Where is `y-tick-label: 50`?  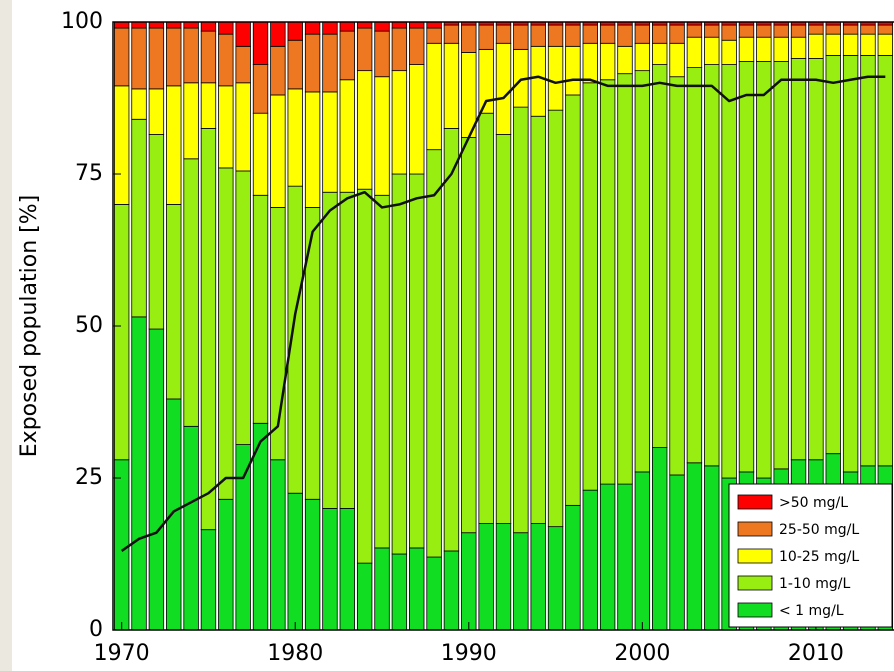
y-tick-label: 50 is located at coordinates (89, 325).